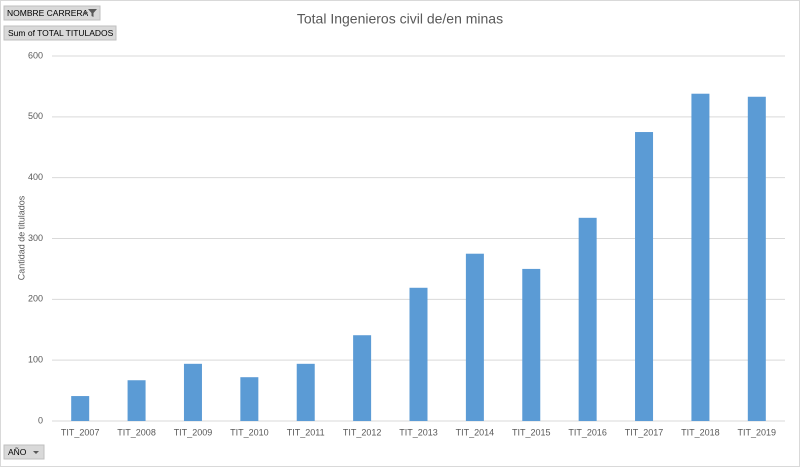  I want to click on x-tick-label: TIT_2016, so click(587, 432).